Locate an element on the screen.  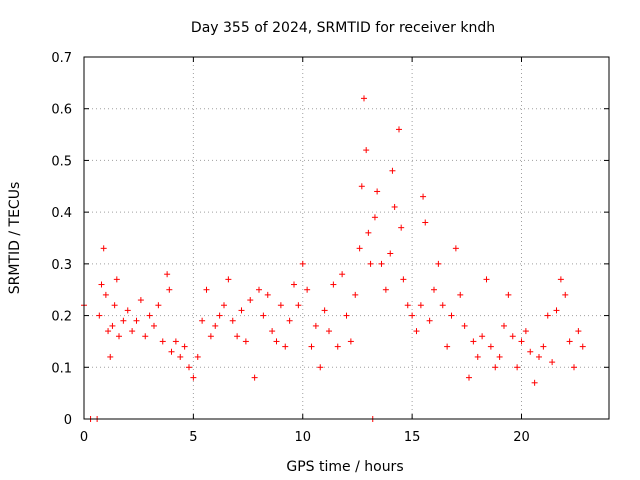
y-tick-label: 0.5 is located at coordinates (61, 161).